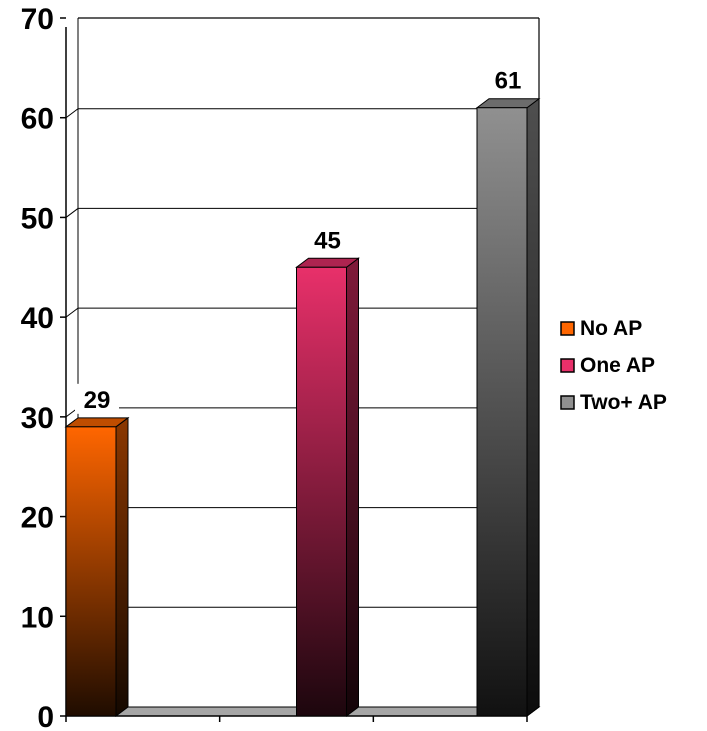  Describe the element at coordinates (37, 218) in the screenshot. I see `y-tick-label: 50` at that location.